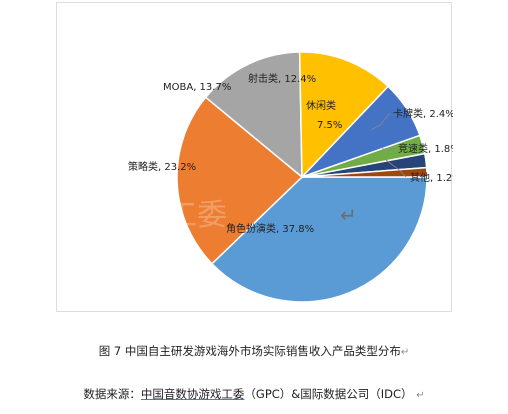 The image size is (508, 414). Describe the element at coordinates (167, 215) in the screenshot. I see `watermark-text: 游戏工委` at that location.